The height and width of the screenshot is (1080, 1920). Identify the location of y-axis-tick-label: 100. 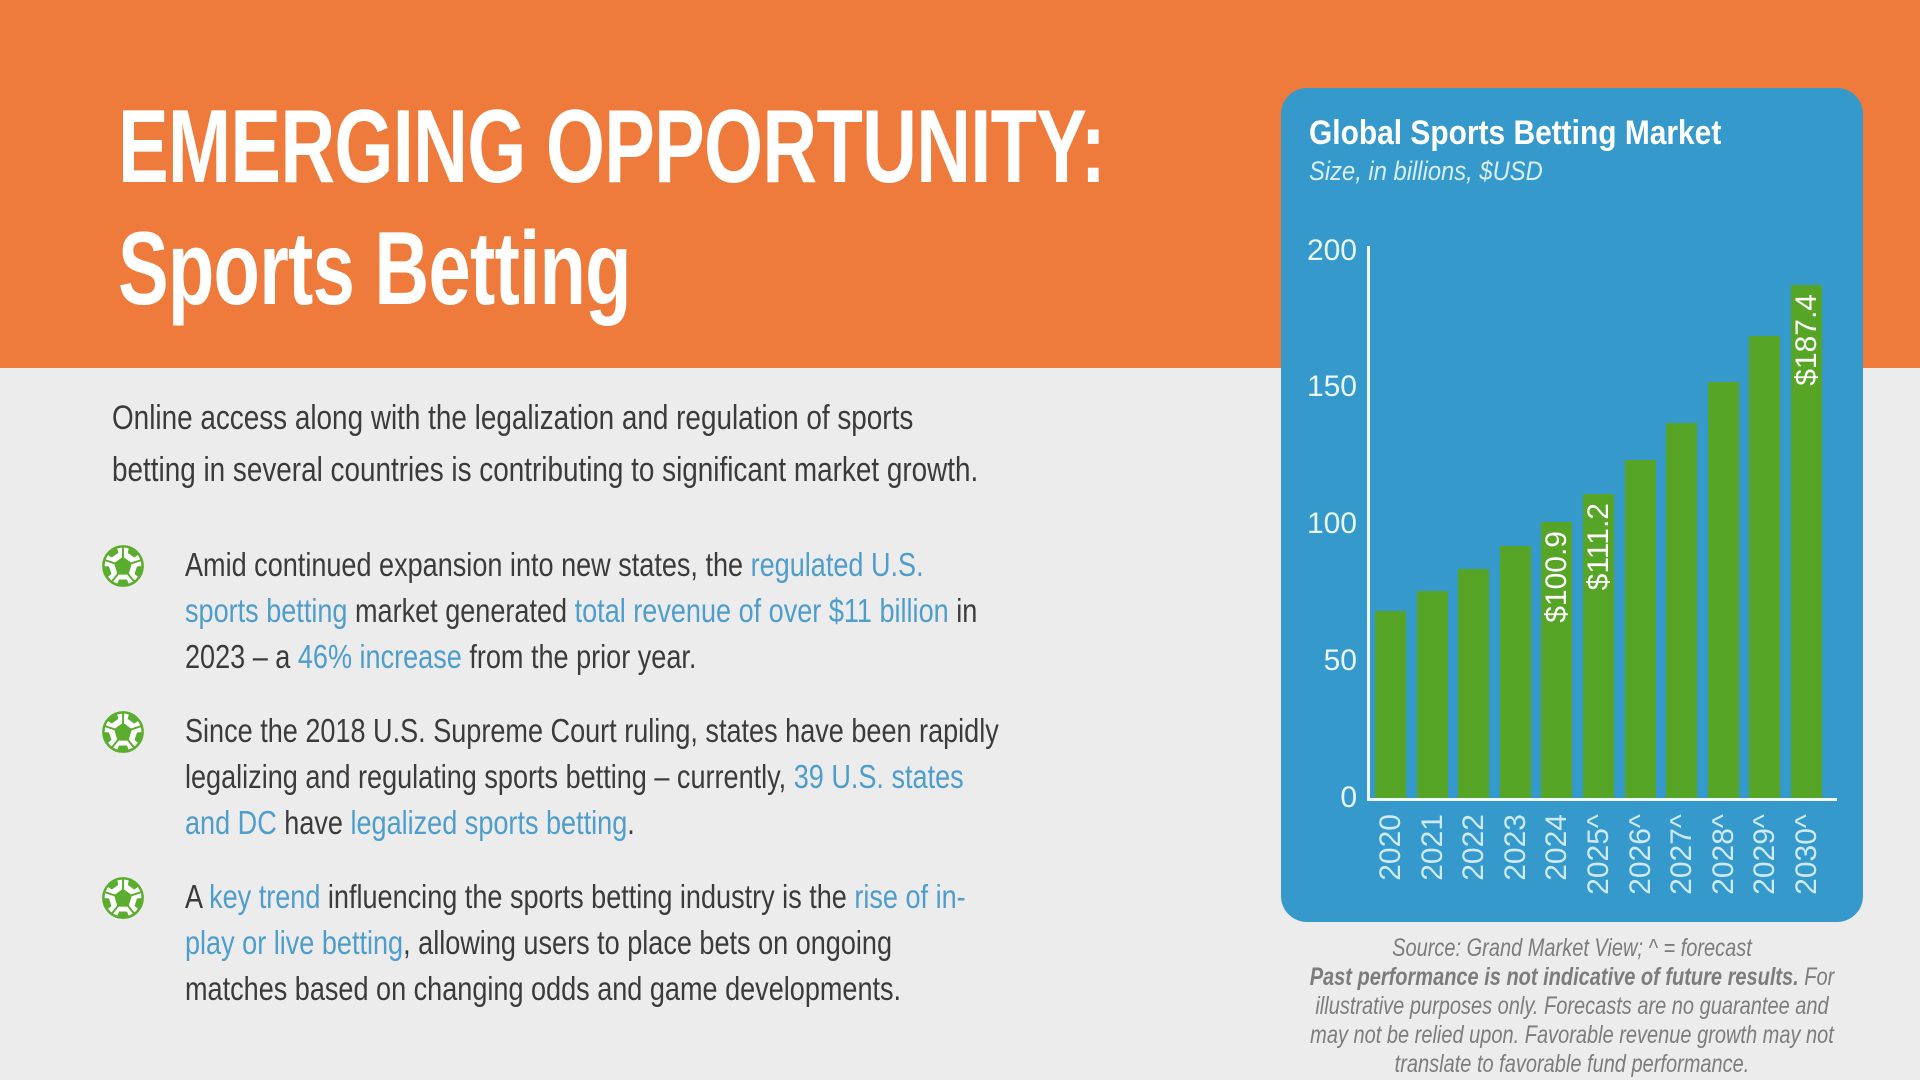
(1331, 524).